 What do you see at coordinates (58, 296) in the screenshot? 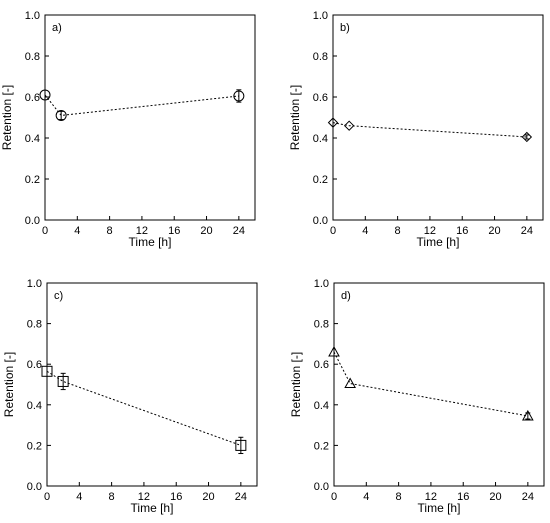
I see `panel-label: c)` at bounding box center [58, 296].